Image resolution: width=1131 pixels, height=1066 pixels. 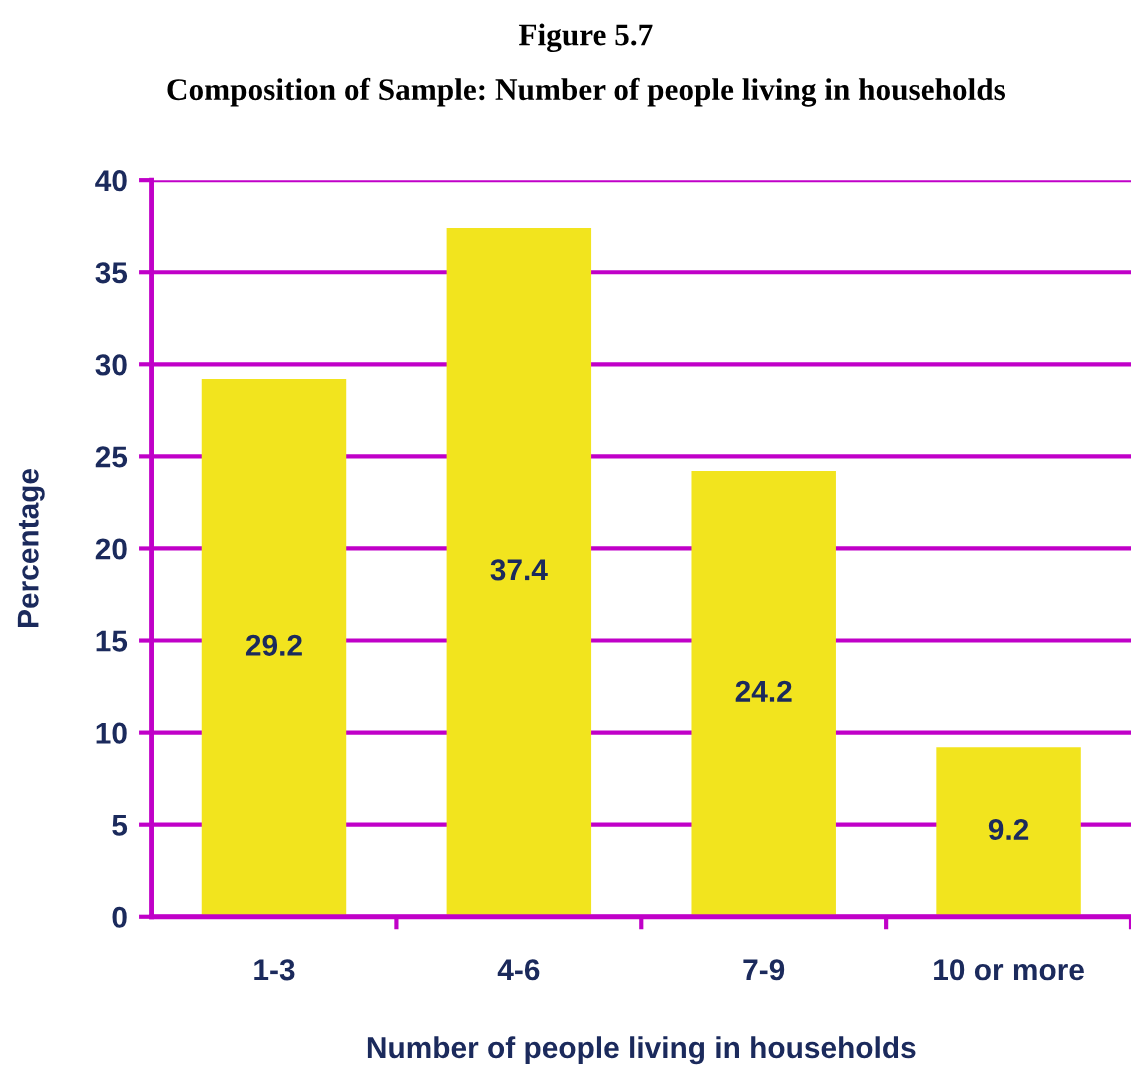 What do you see at coordinates (518, 970) in the screenshot?
I see `x-tick-label: 4-6` at bounding box center [518, 970].